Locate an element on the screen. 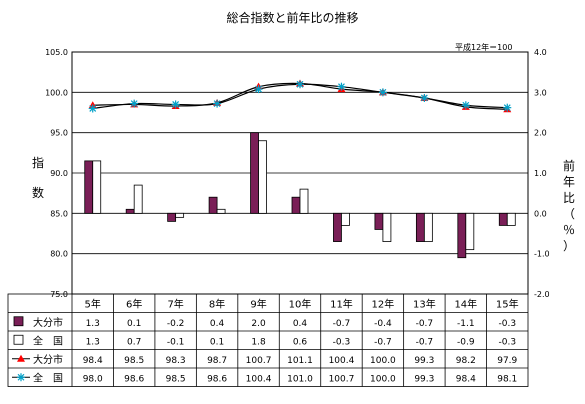  left-tick-label: 85.0 is located at coordinates (59, 213).